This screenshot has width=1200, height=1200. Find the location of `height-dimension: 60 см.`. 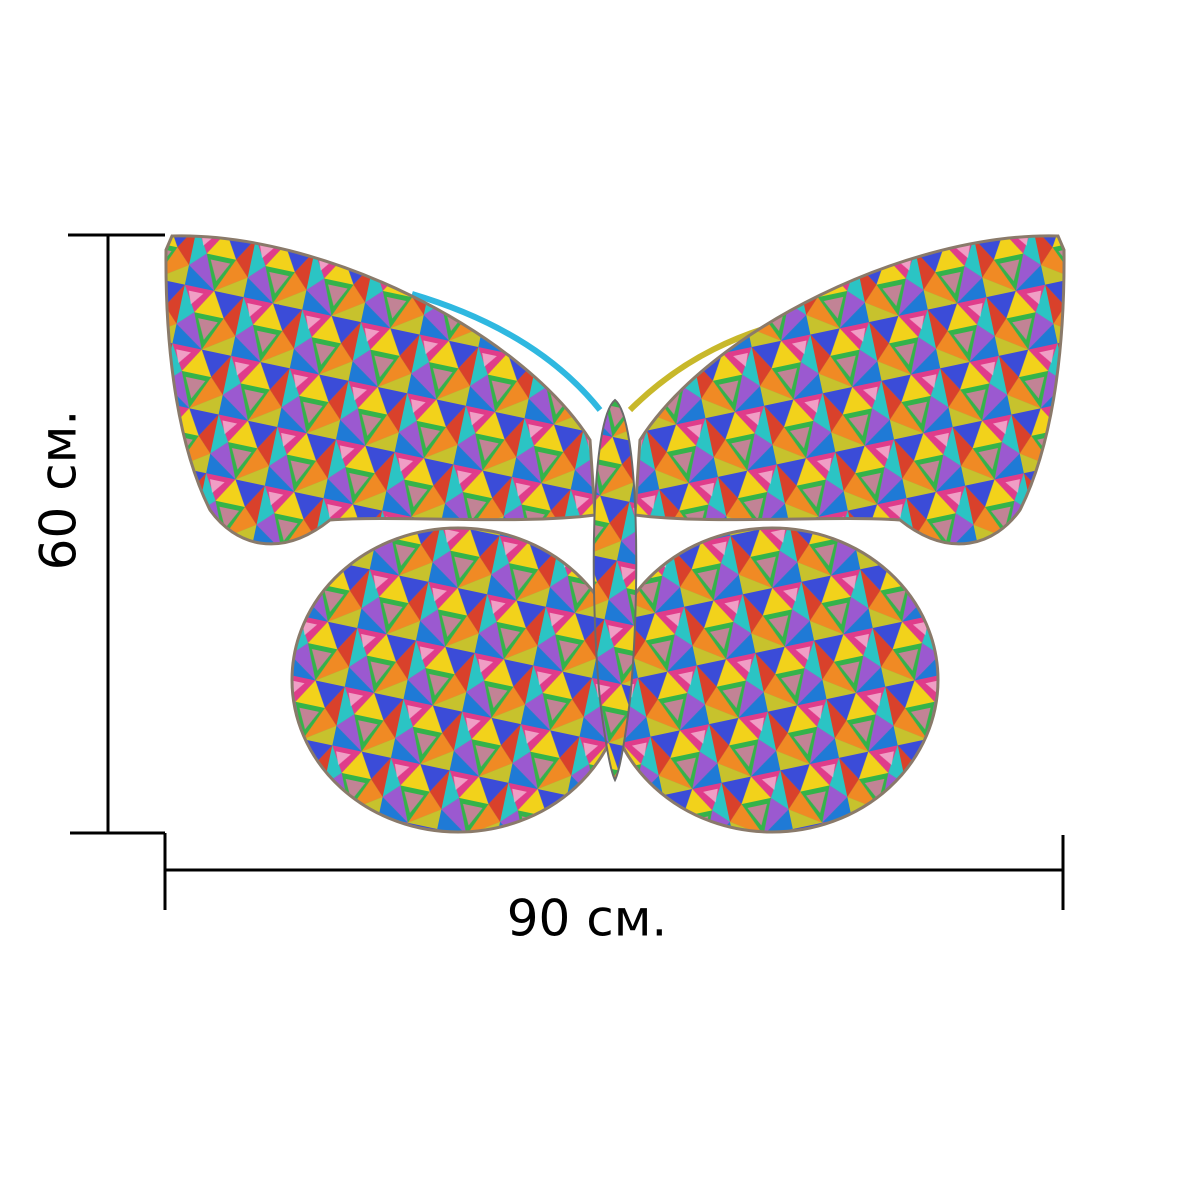

height-dimension: 60 см. is located at coordinates (97, 534).